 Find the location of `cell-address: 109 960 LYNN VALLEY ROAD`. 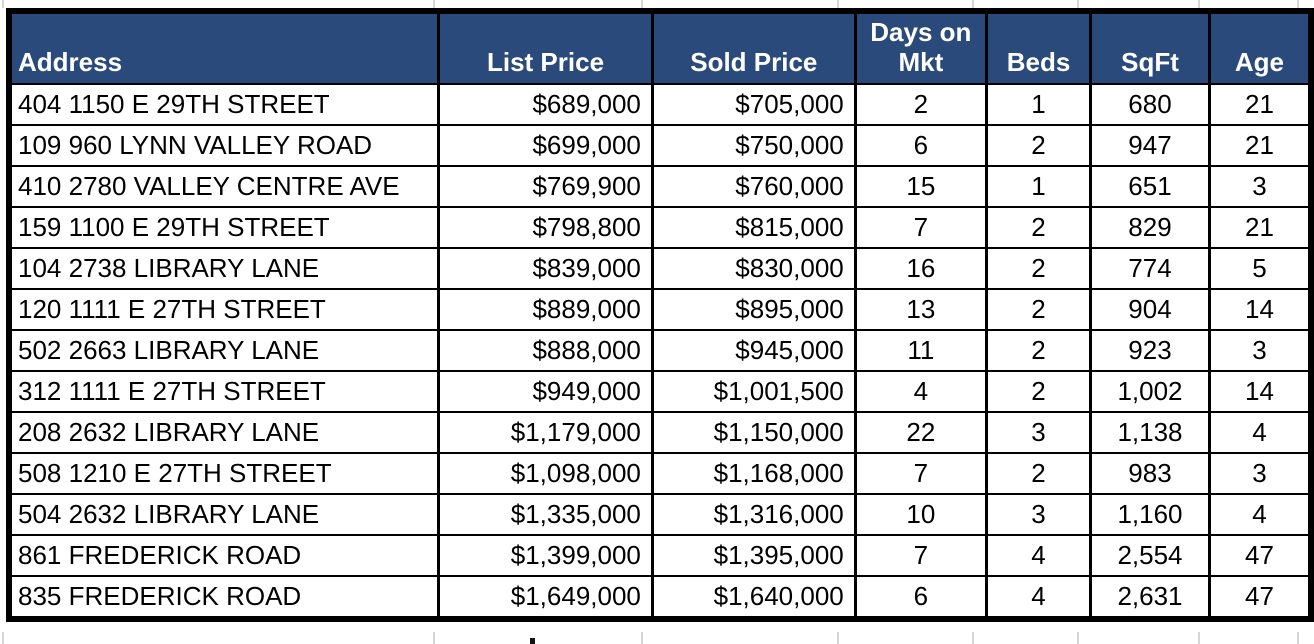

cell-address: 109 960 LYNN VALLEY ROAD is located at coordinates (224, 145).